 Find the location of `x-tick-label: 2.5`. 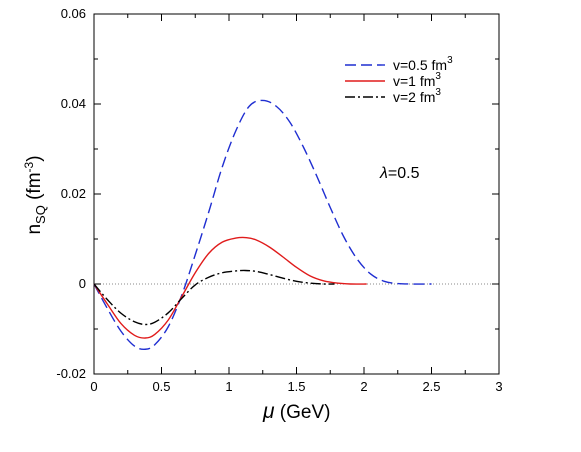

x-tick-label: 2.5 is located at coordinates (431, 386).